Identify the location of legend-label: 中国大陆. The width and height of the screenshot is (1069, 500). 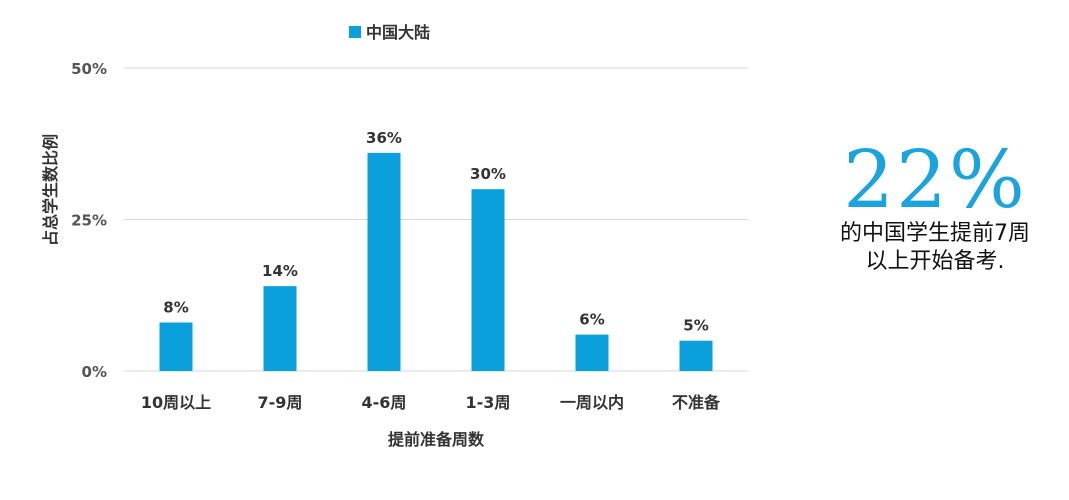
(398, 32).